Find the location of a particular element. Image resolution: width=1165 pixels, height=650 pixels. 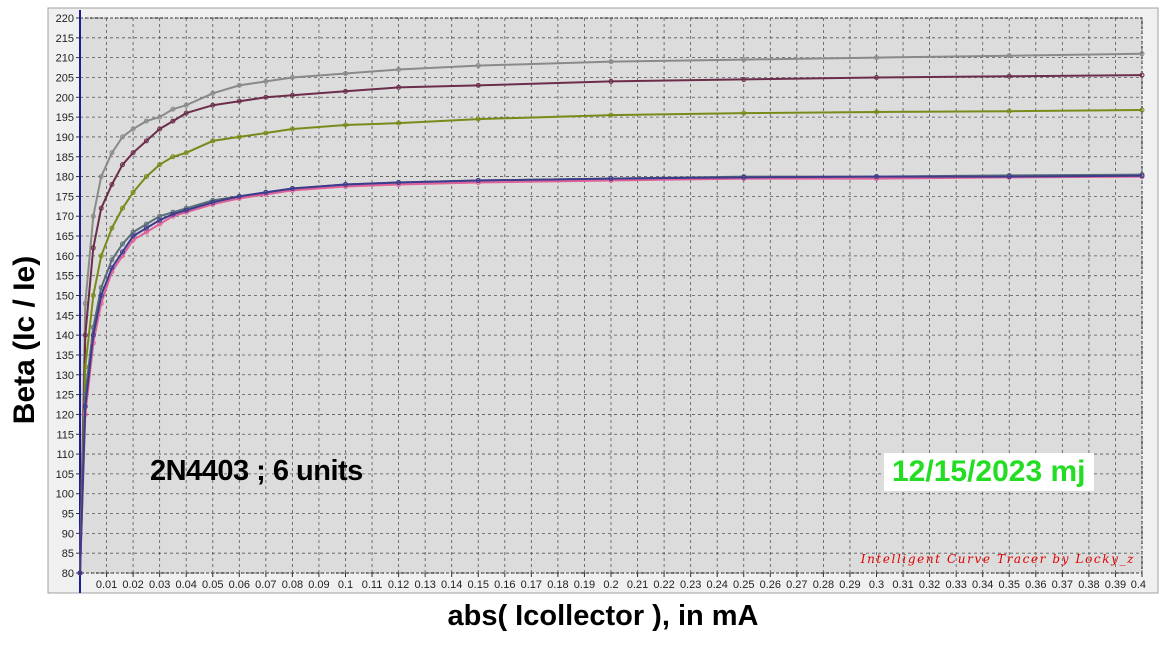

y-tick-label: 115 is located at coordinates (65, 435).